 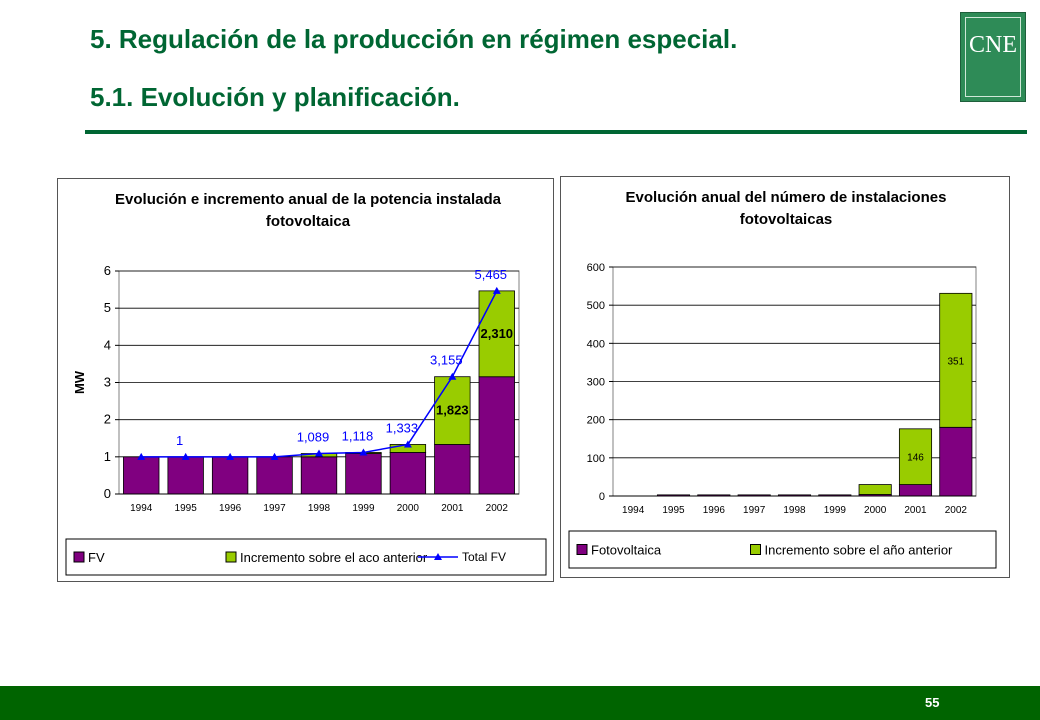 I want to click on legend-label: Incremento sobre el año anterior, so click(x=859, y=550).